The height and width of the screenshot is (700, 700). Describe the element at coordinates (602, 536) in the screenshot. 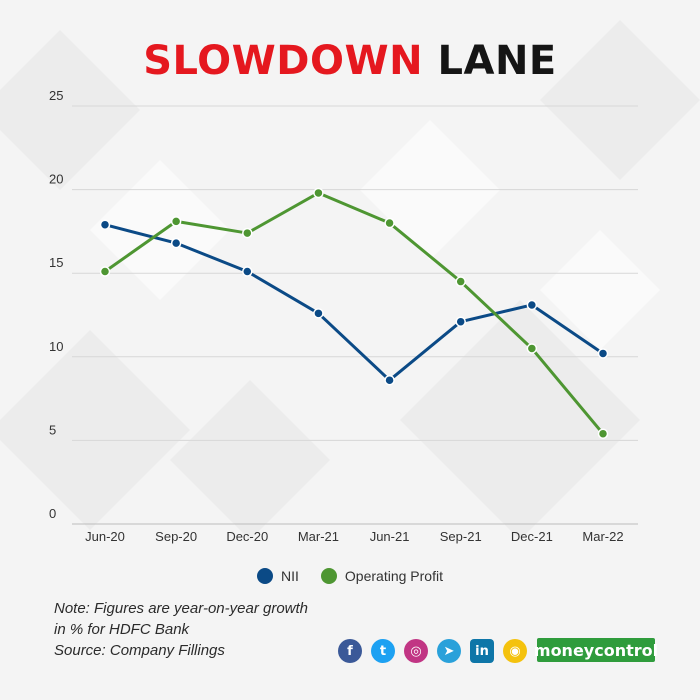

I see `x-tick-label: Mar-22` at that location.